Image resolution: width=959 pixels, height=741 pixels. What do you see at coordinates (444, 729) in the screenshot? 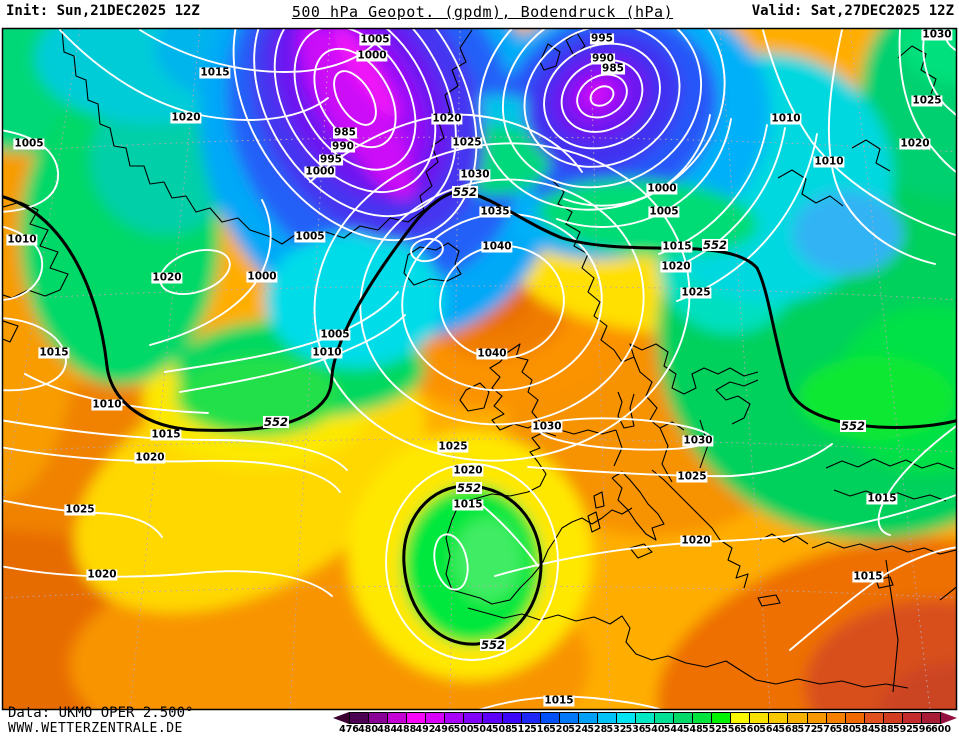
I see `colorbar-tick-label: 496` at bounding box center [444, 729].